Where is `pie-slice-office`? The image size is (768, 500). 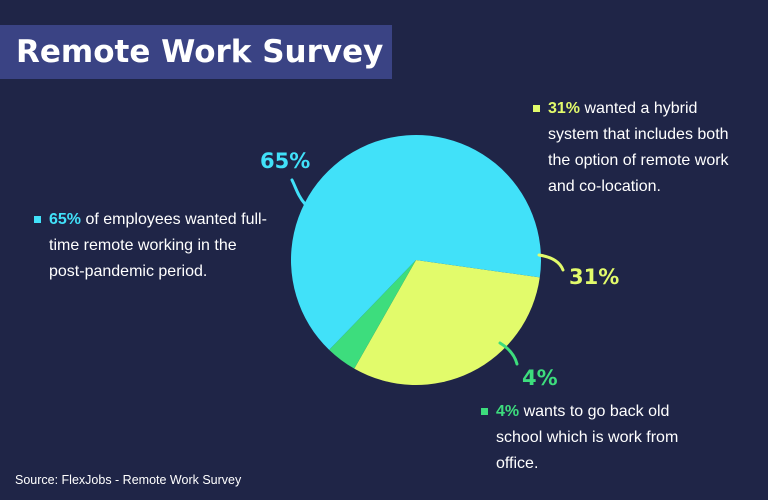
pie-slice-office is located at coordinates (372, 314).